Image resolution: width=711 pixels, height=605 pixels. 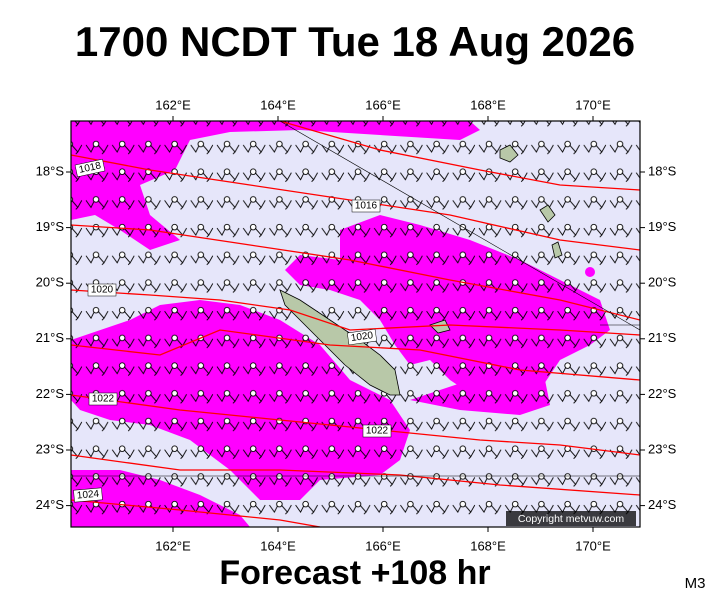 I want to click on isobar-label: 1024, so click(x=88, y=495).